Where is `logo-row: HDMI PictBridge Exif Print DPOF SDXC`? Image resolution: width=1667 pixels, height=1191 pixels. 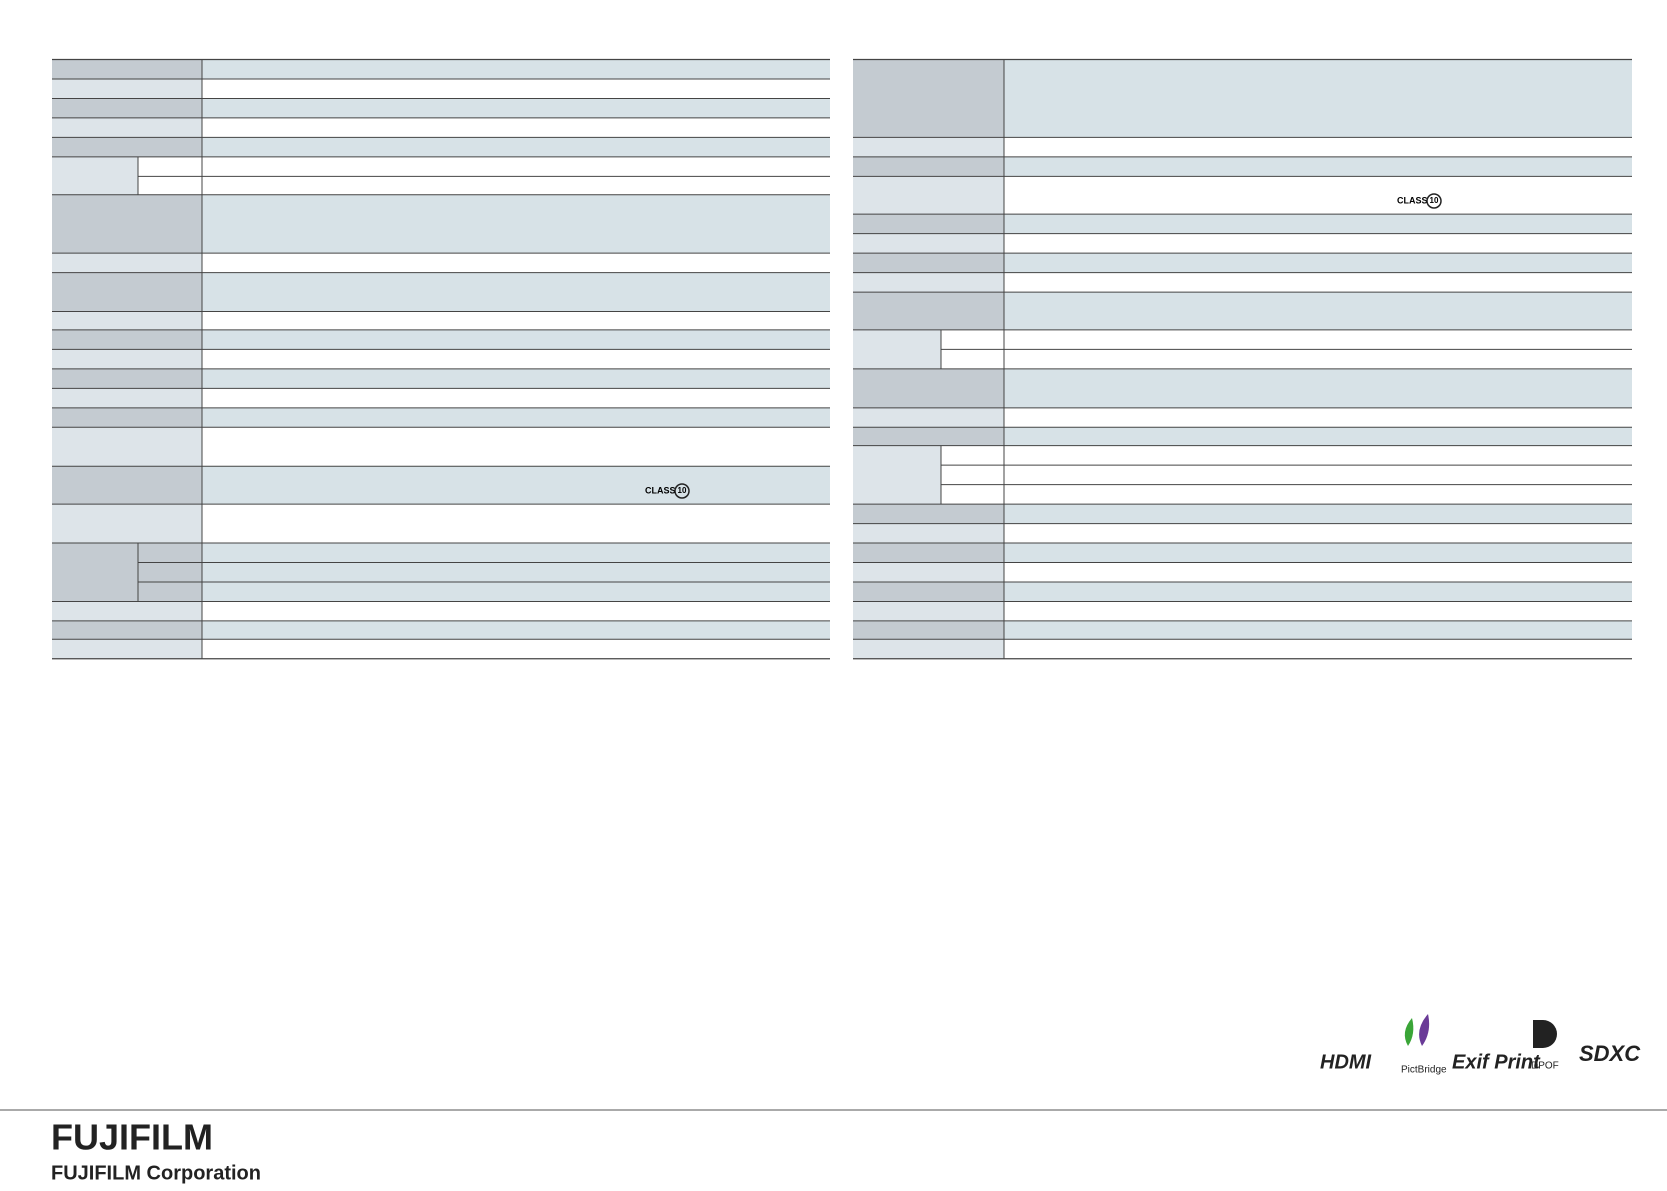
logo-row: HDMI PictBridge Exif Print DPOF SDXC is located at coordinates (1480, 1045).